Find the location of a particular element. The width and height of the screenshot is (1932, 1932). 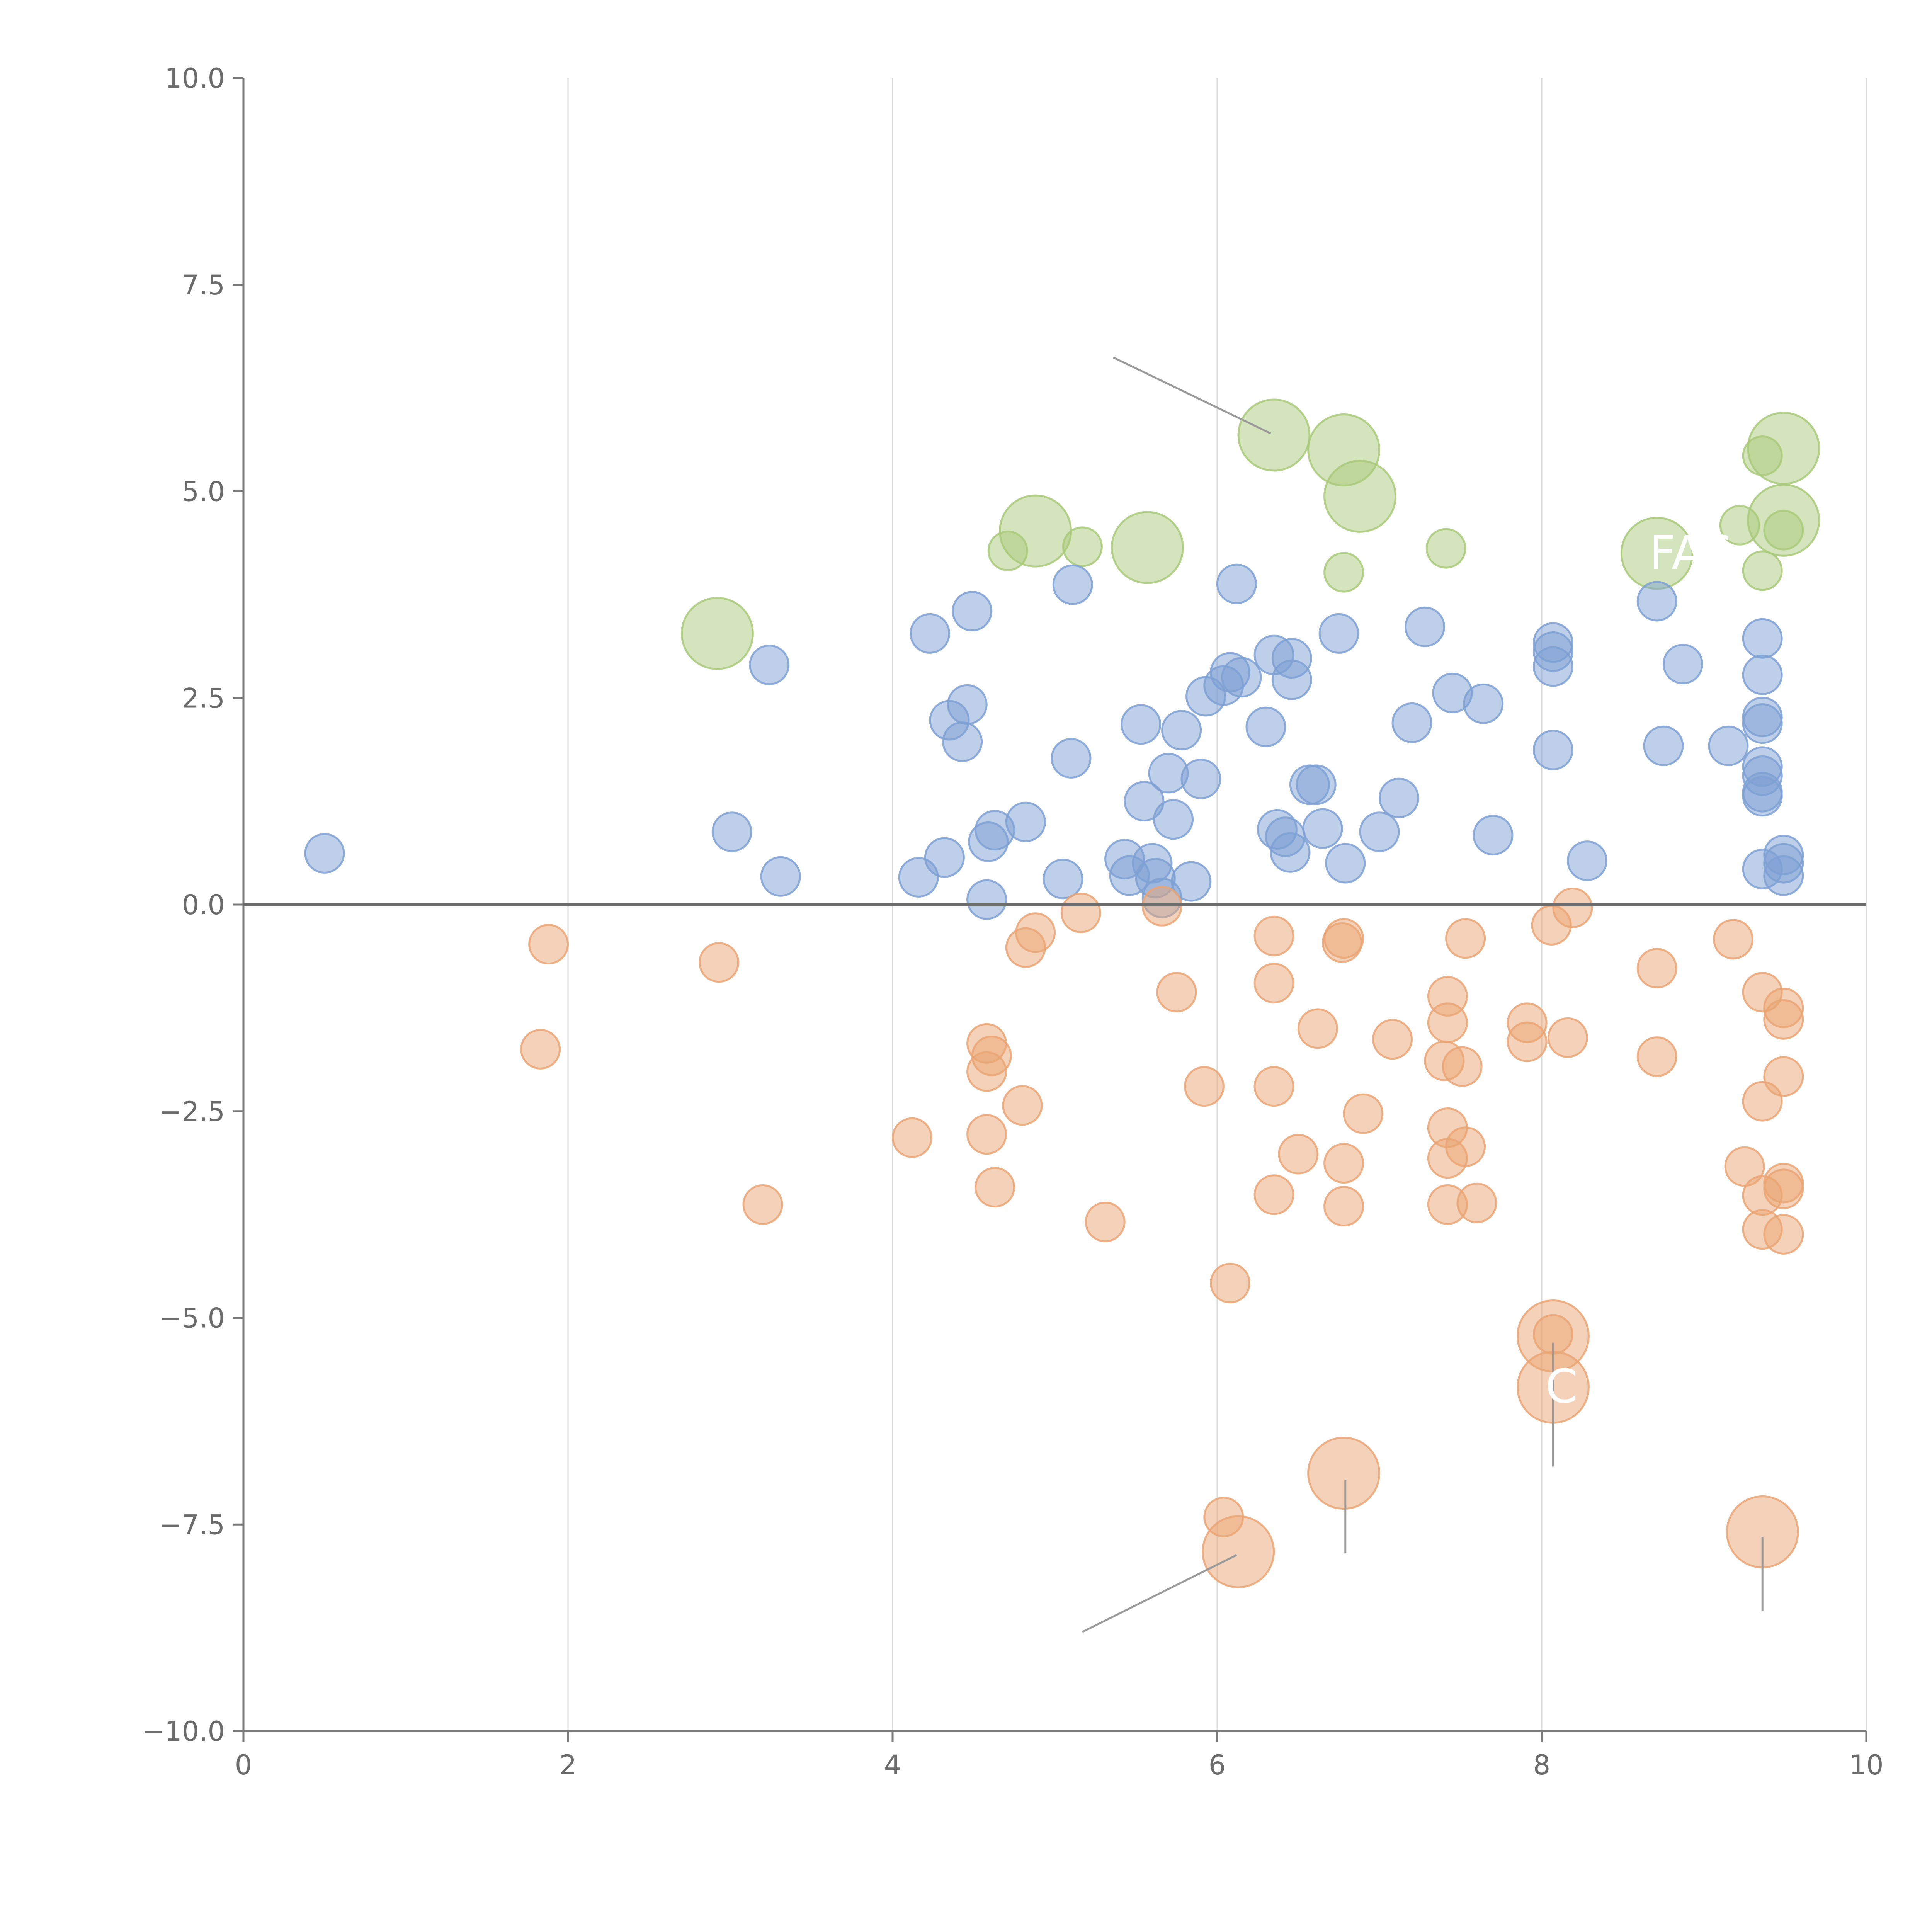

x-tick-label: 2 is located at coordinates (568, 1765).